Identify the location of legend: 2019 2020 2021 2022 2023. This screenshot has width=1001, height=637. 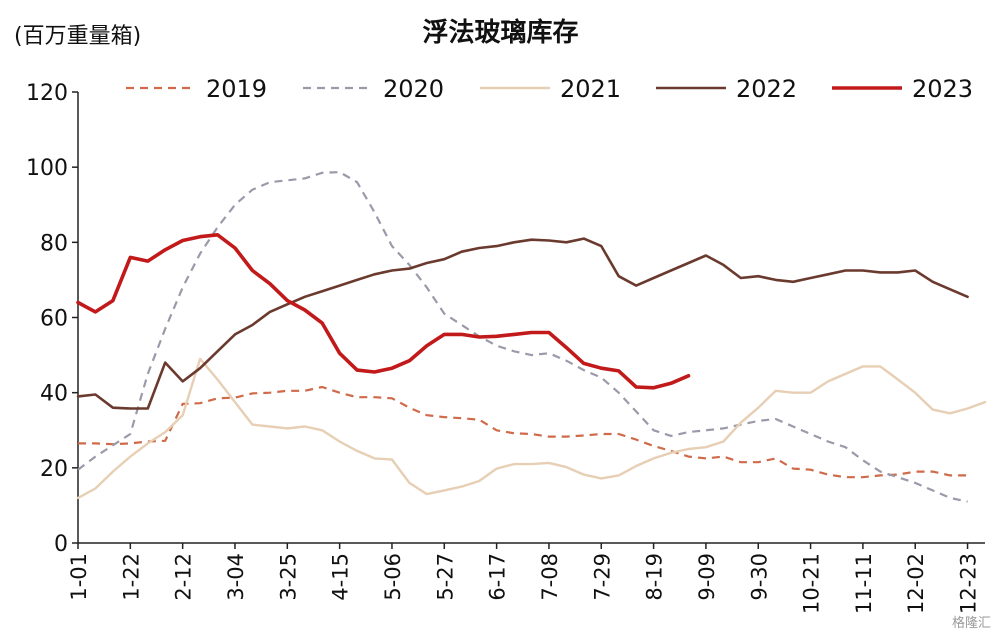
(549, 89).